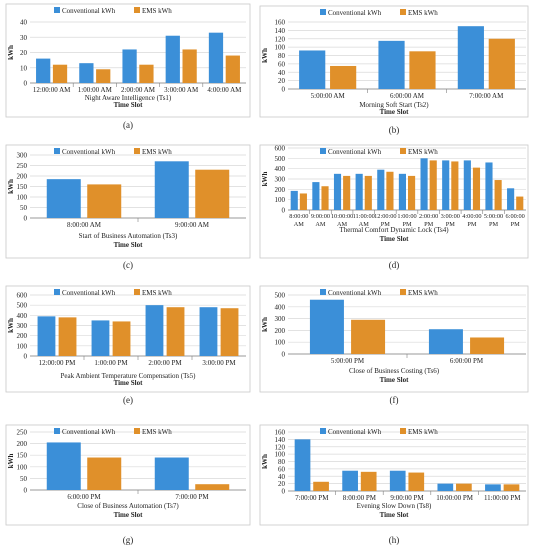  What do you see at coordinates (128, 400) in the screenshot?
I see `panel-label: (e)` at bounding box center [128, 400].